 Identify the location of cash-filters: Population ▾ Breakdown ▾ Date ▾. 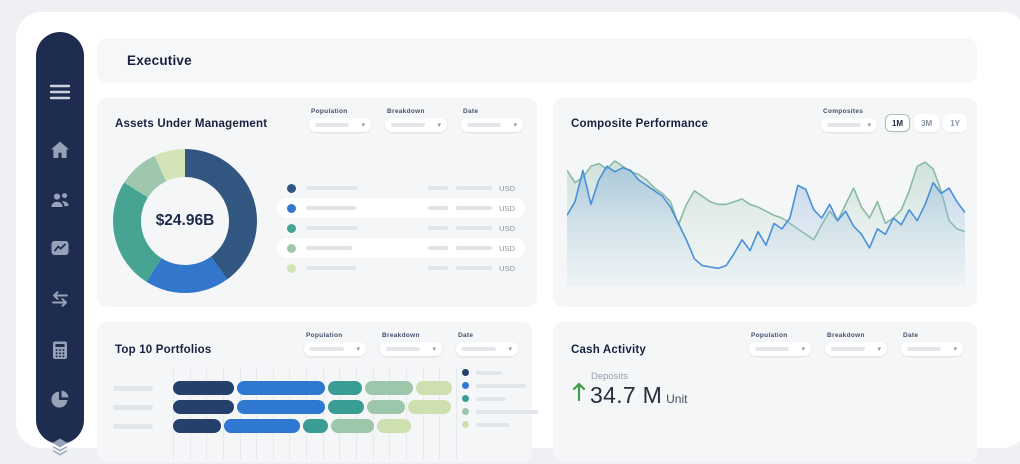
(856, 344).